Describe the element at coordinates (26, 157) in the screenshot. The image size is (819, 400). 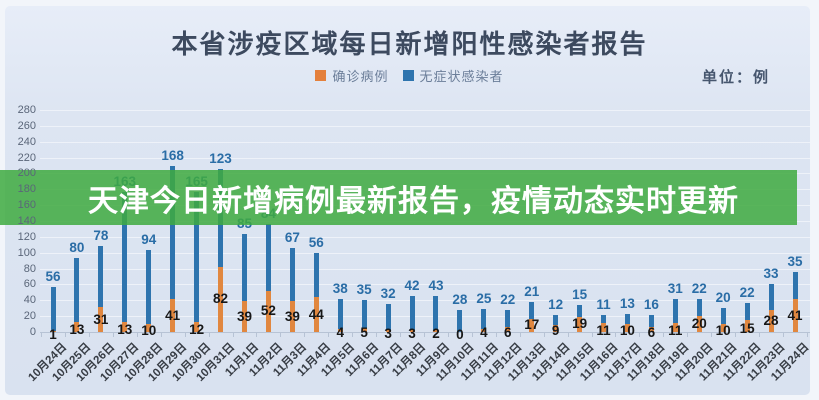
I see `y-axis-label: 220` at that location.